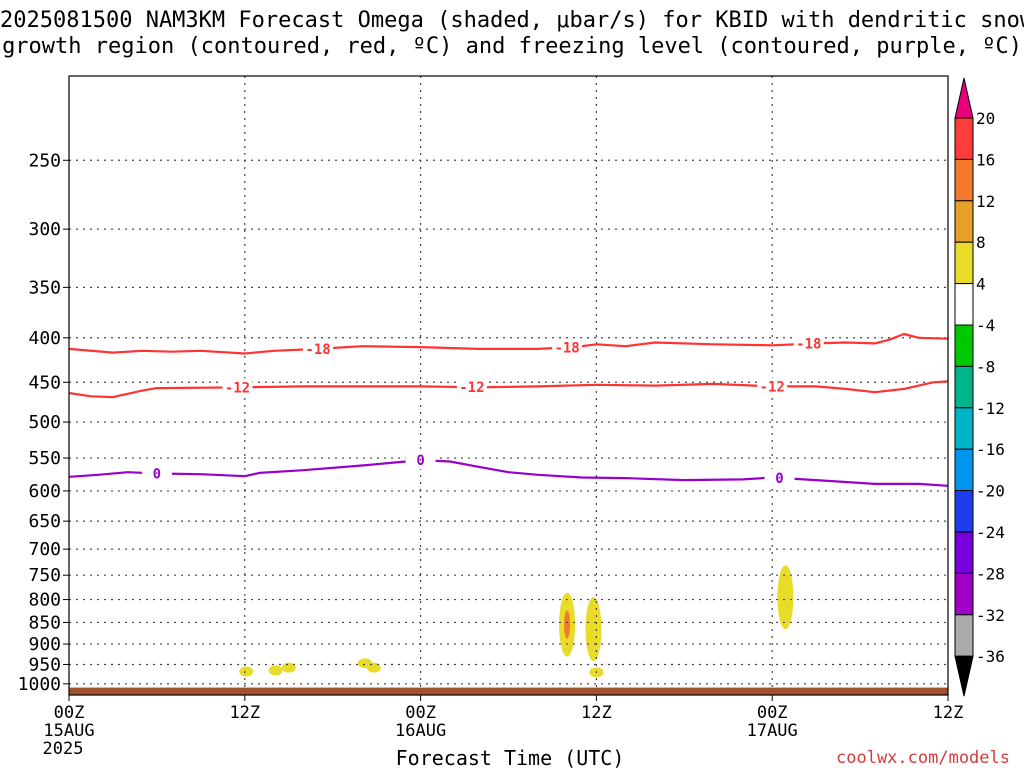 Image resolution: width=1024 pixels, height=768 pixels. Describe the element at coordinates (44, 287) in the screenshot. I see `y-tick-label: 350` at that location.